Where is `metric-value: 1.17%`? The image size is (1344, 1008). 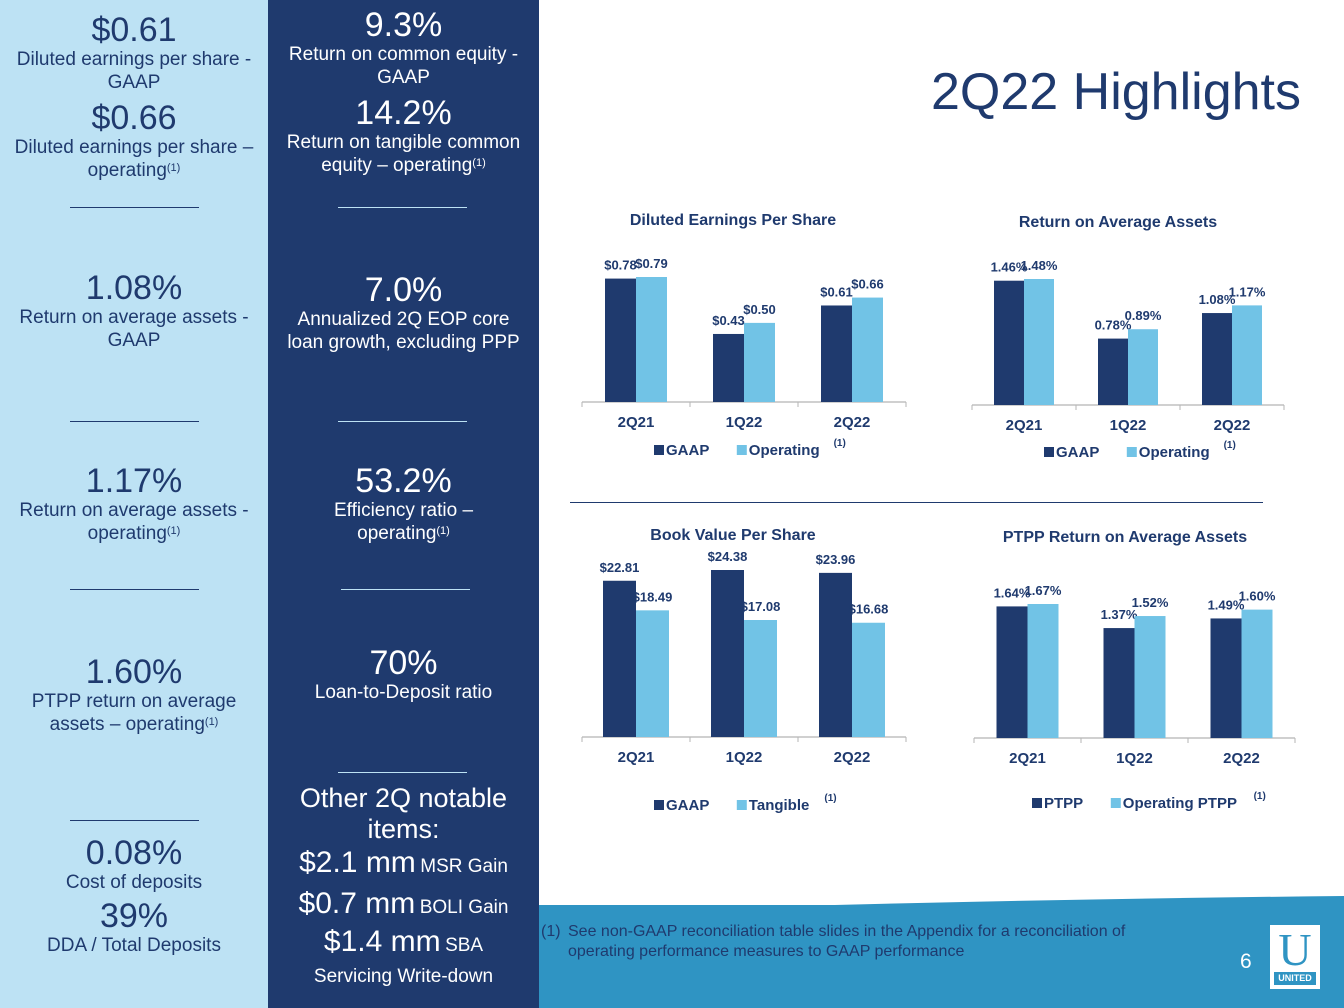
metric-value: 1.17% is located at coordinates (134, 481).